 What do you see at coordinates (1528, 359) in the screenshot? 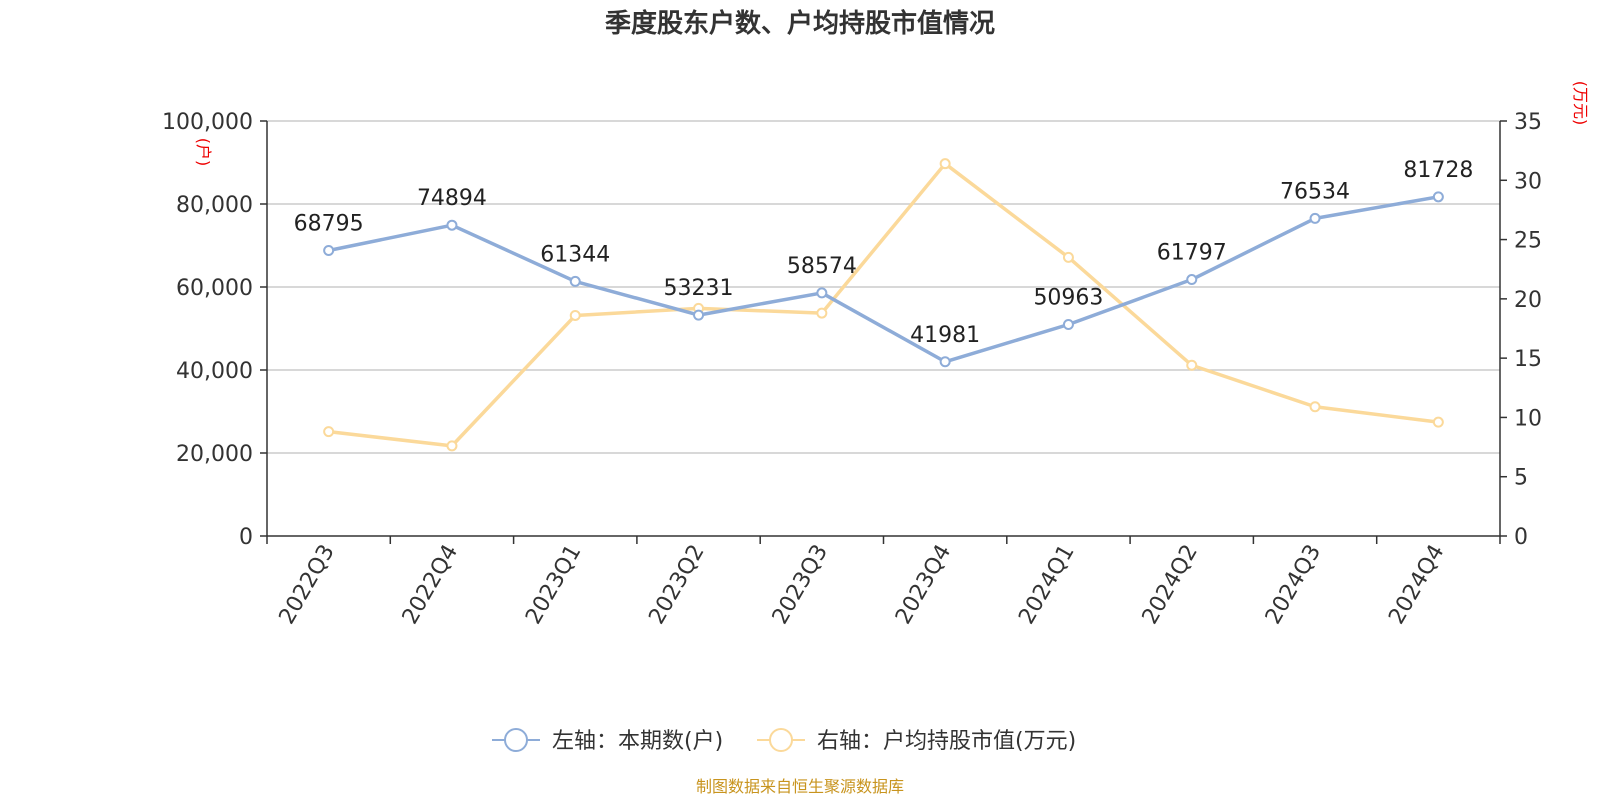
I see `right-tick-label: 15` at bounding box center [1528, 359].